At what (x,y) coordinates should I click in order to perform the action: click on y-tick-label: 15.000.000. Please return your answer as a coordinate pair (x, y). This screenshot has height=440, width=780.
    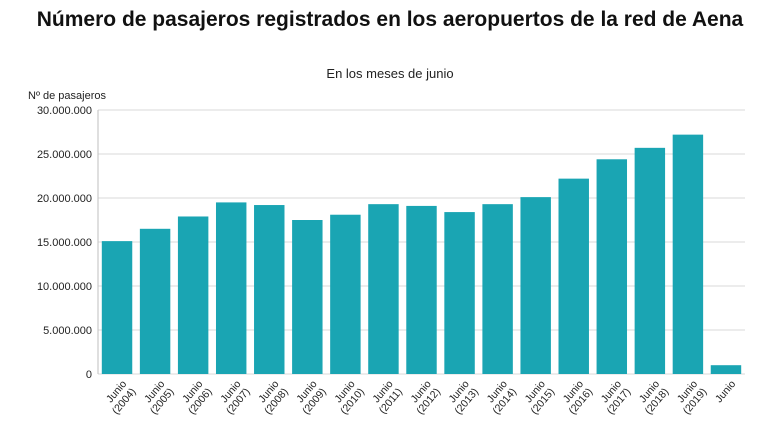
    Looking at the image, I should click on (64, 243).